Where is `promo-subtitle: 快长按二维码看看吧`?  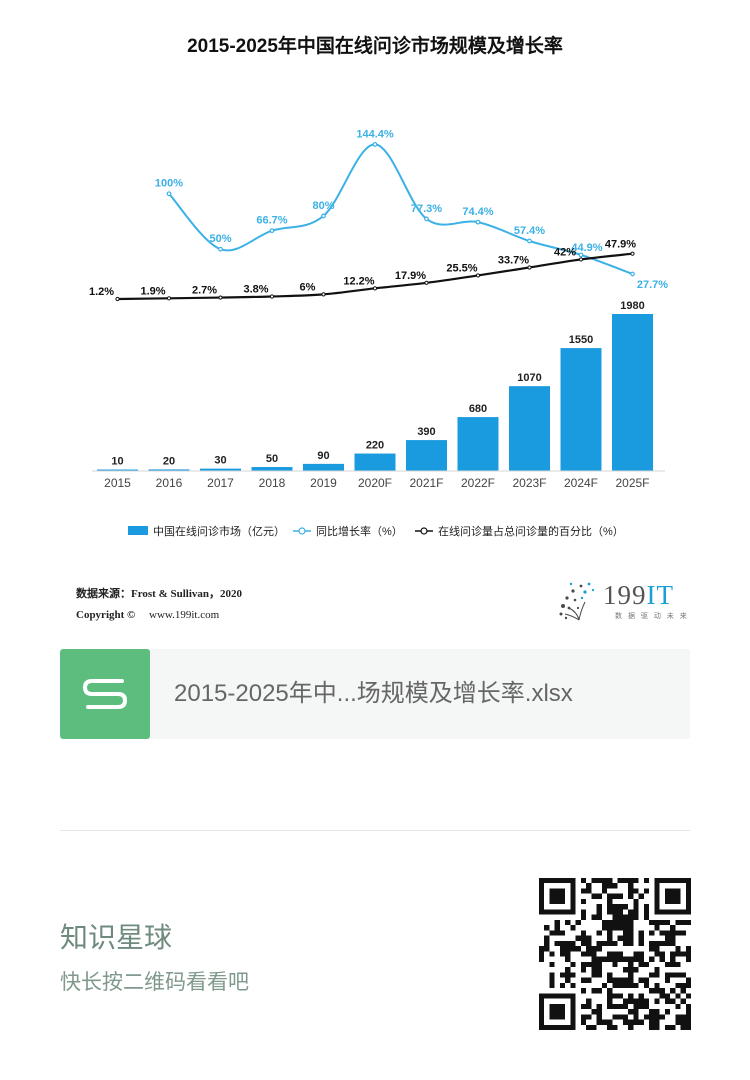
promo-subtitle: 快长按二维码看看吧 is located at coordinates (154, 982).